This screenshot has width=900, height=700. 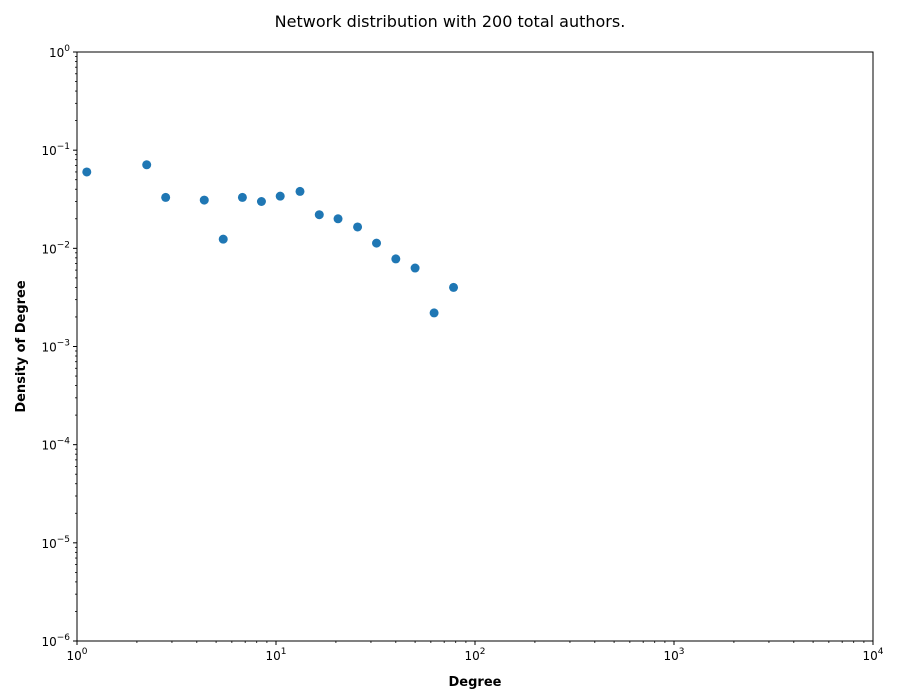 What do you see at coordinates (21, 346) in the screenshot?
I see `y-axis-label: Density of Degree` at bounding box center [21, 346].